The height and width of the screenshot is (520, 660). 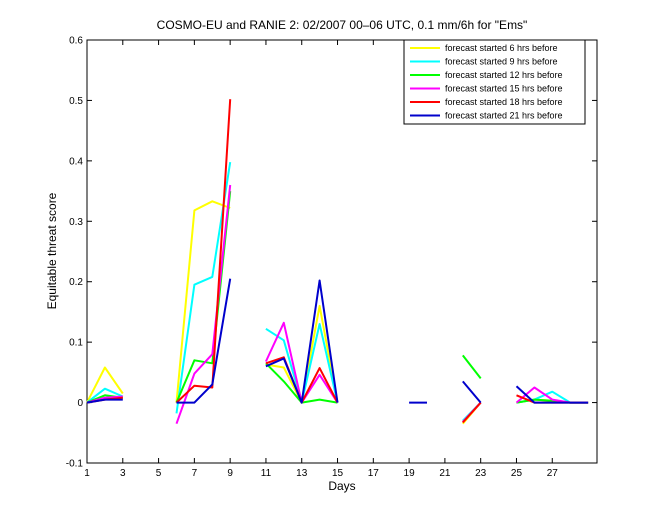 I want to click on legend-box, so click(x=494, y=82).